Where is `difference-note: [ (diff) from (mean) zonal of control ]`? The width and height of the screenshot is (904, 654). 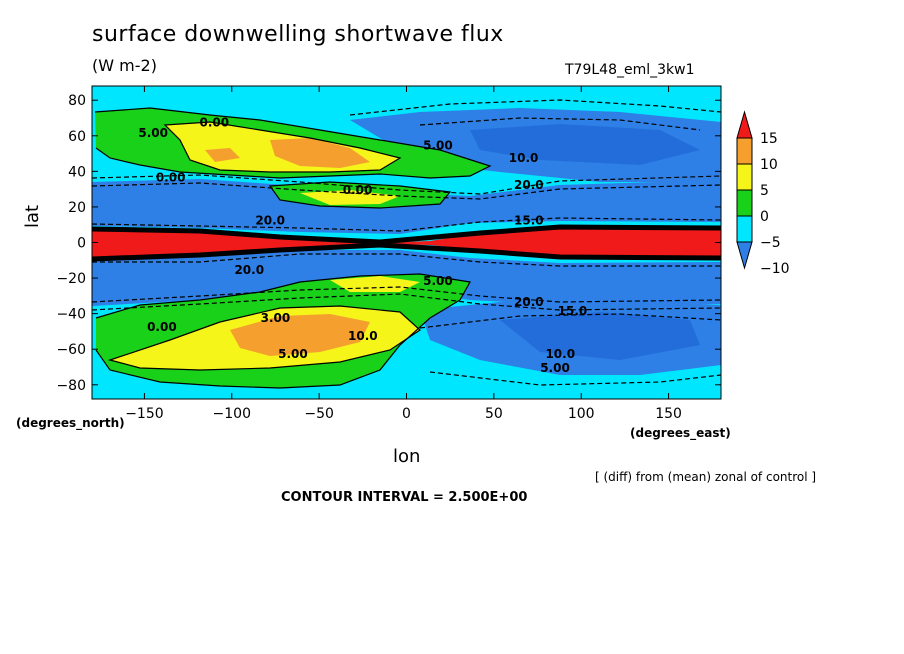 difference-note: [ (diff) from (mean) zonal of control ] is located at coordinates (706, 477).